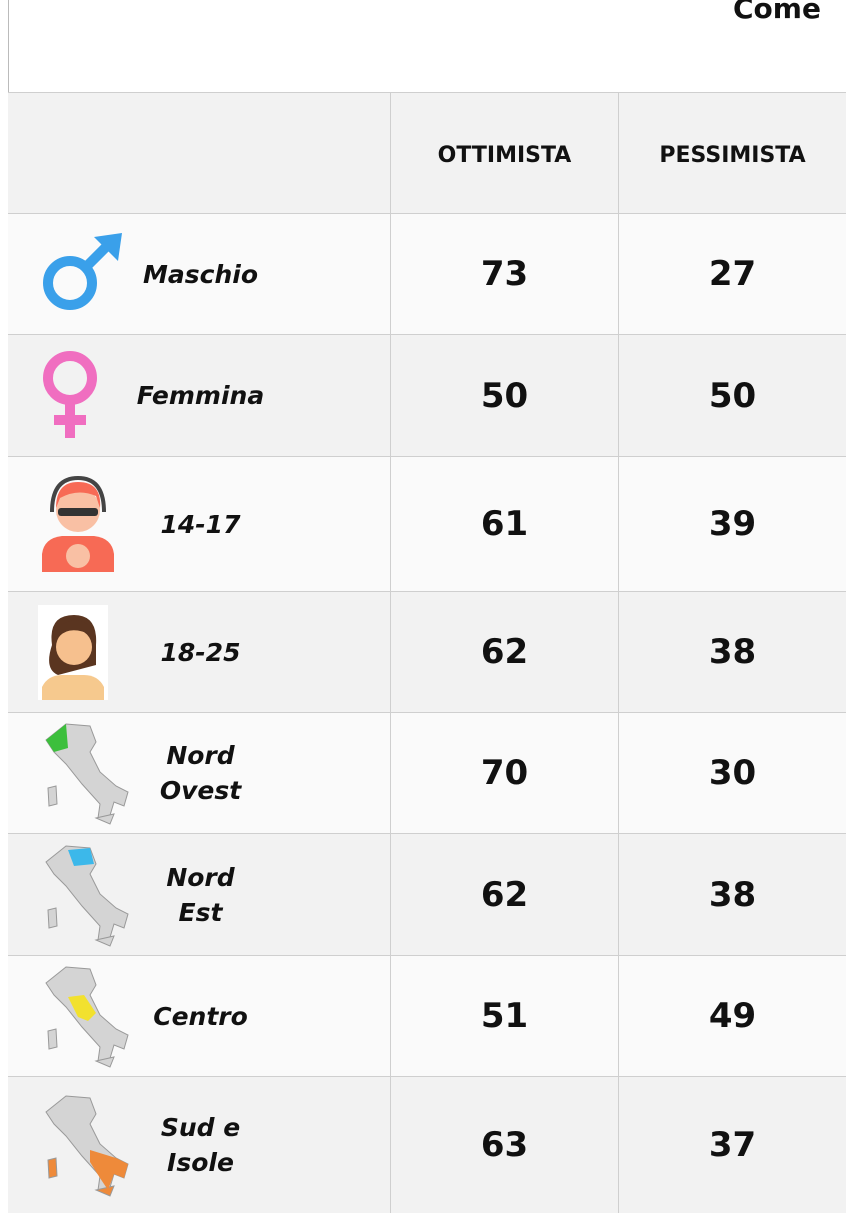 The width and height of the screenshot is (846, 1213). Describe the element at coordinates (777, 12) in the screenshot. I see `title: Come` at that location.